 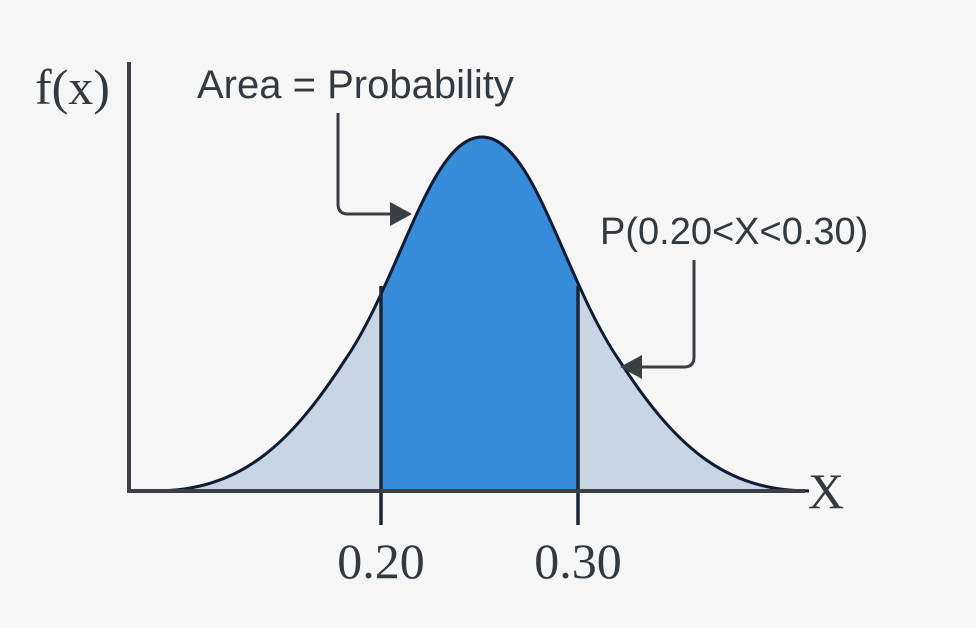 I want to click on y-axis-label: f(x), so click(x=72, y=87).